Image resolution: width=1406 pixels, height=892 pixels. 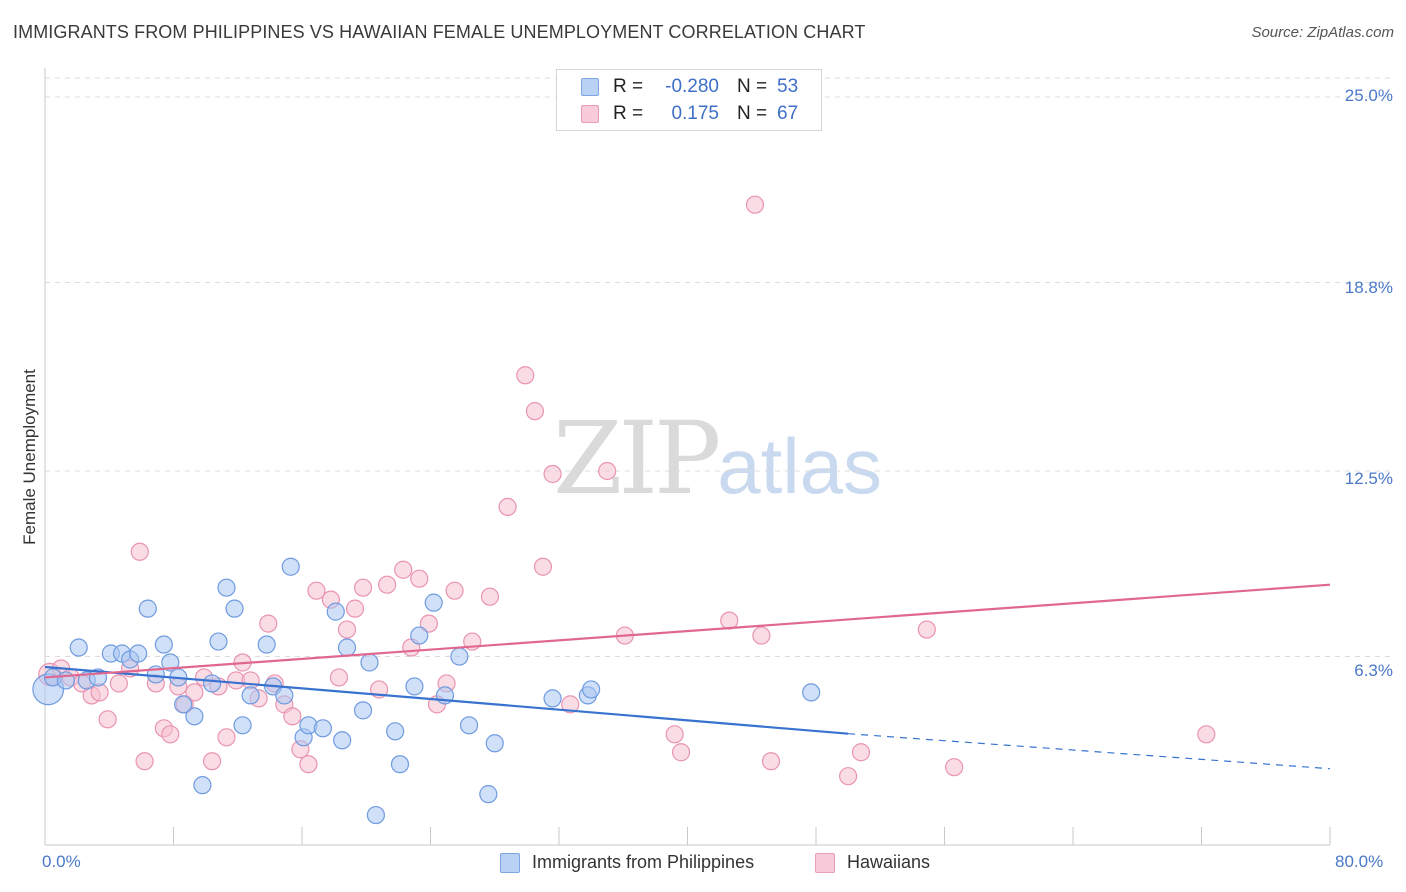 I want to click on legend-row-hawaiians: R = 0.175 N = 67, so click(x=689, y=114).